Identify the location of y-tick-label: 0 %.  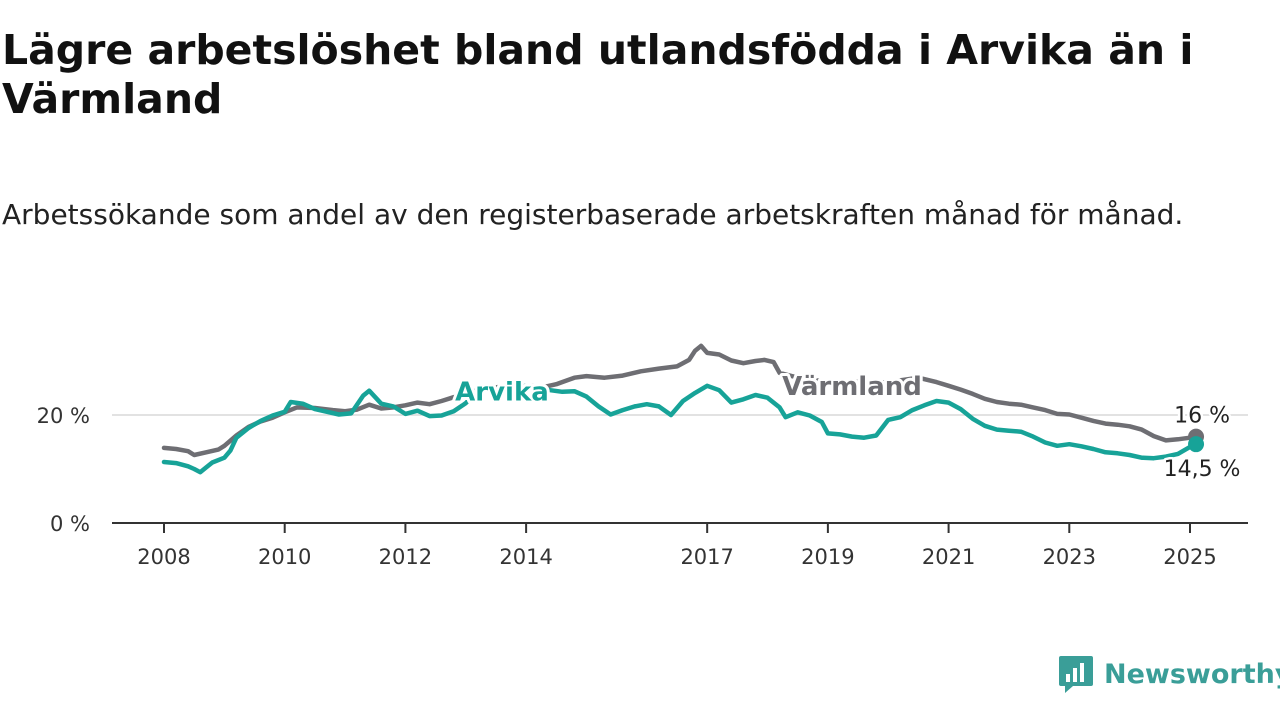
(70, 524).